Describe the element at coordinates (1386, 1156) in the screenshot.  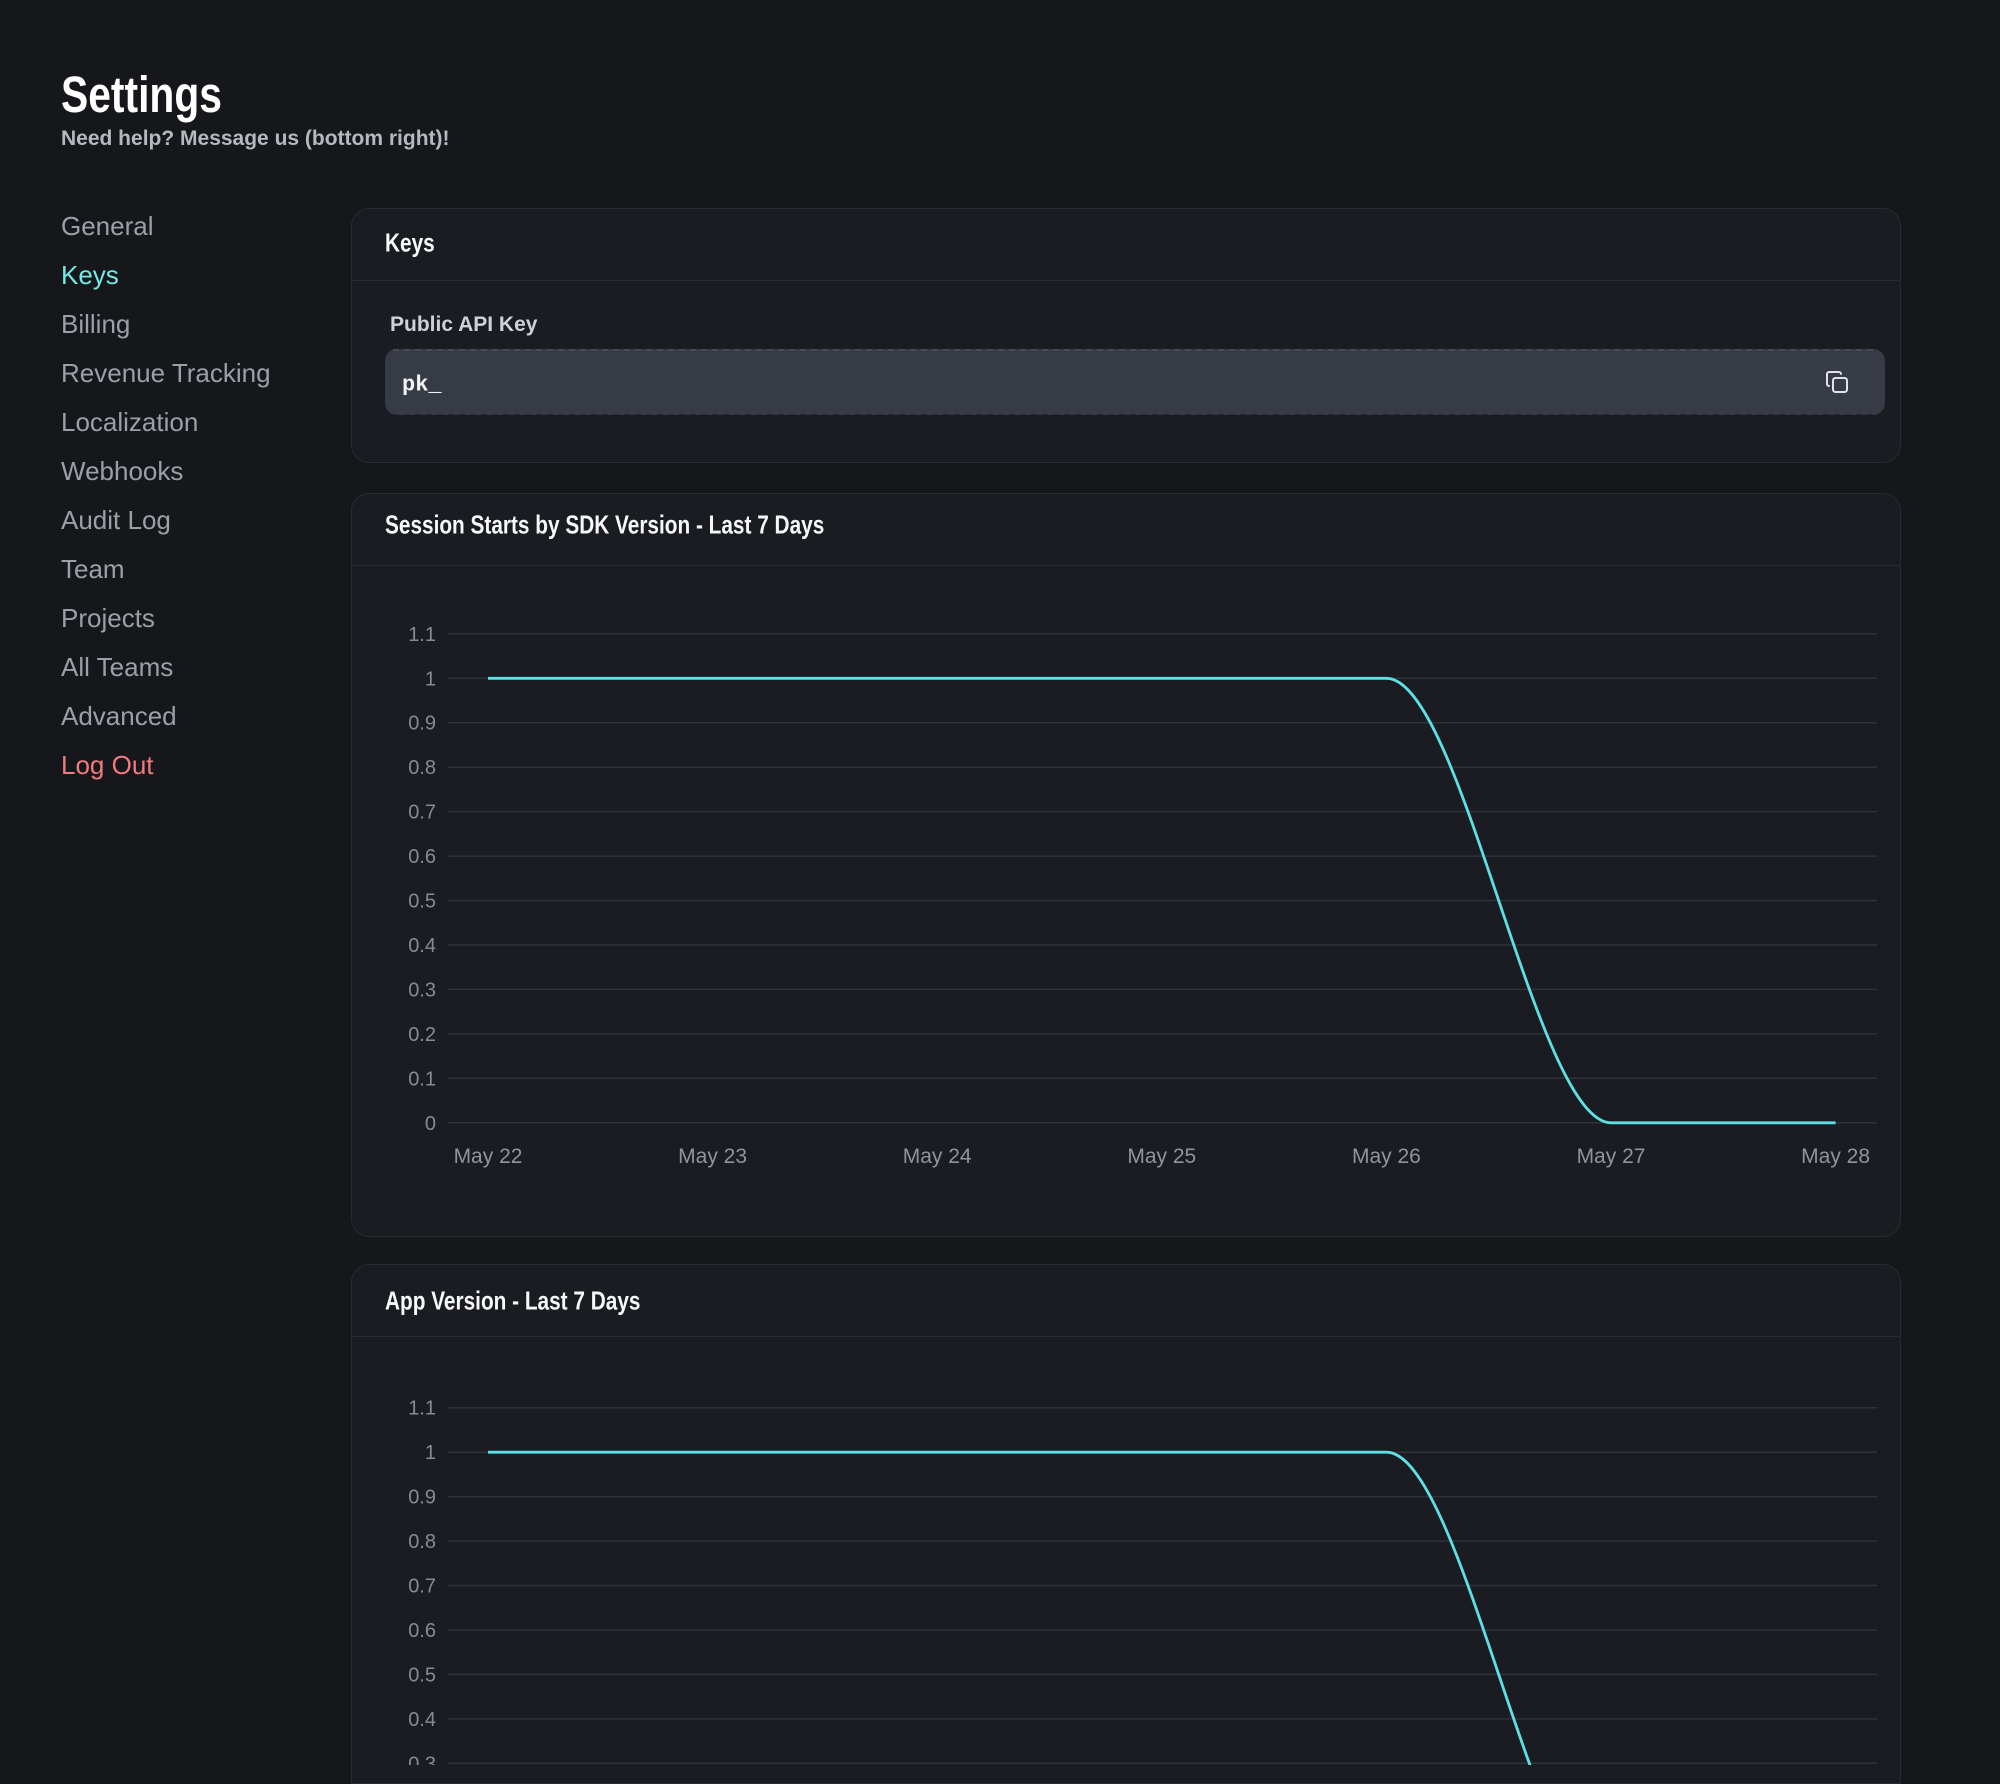
I see `svg-text: May 26` at that location.